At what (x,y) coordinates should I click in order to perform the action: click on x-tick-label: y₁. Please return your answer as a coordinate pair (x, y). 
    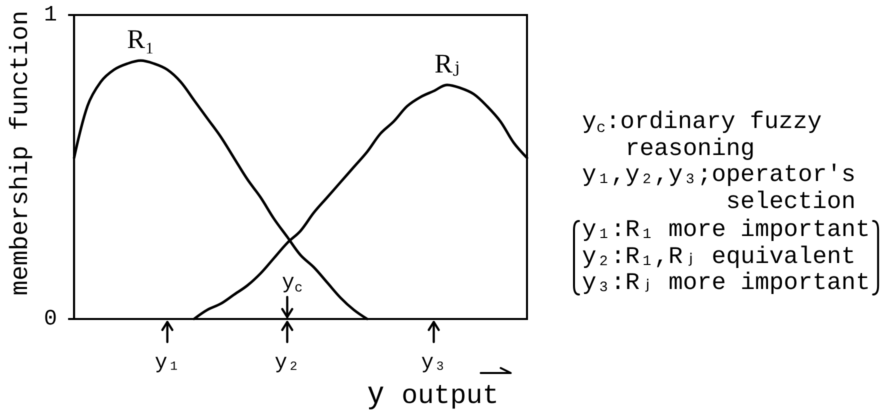
    Looking at the image, I should click on (167, 363).